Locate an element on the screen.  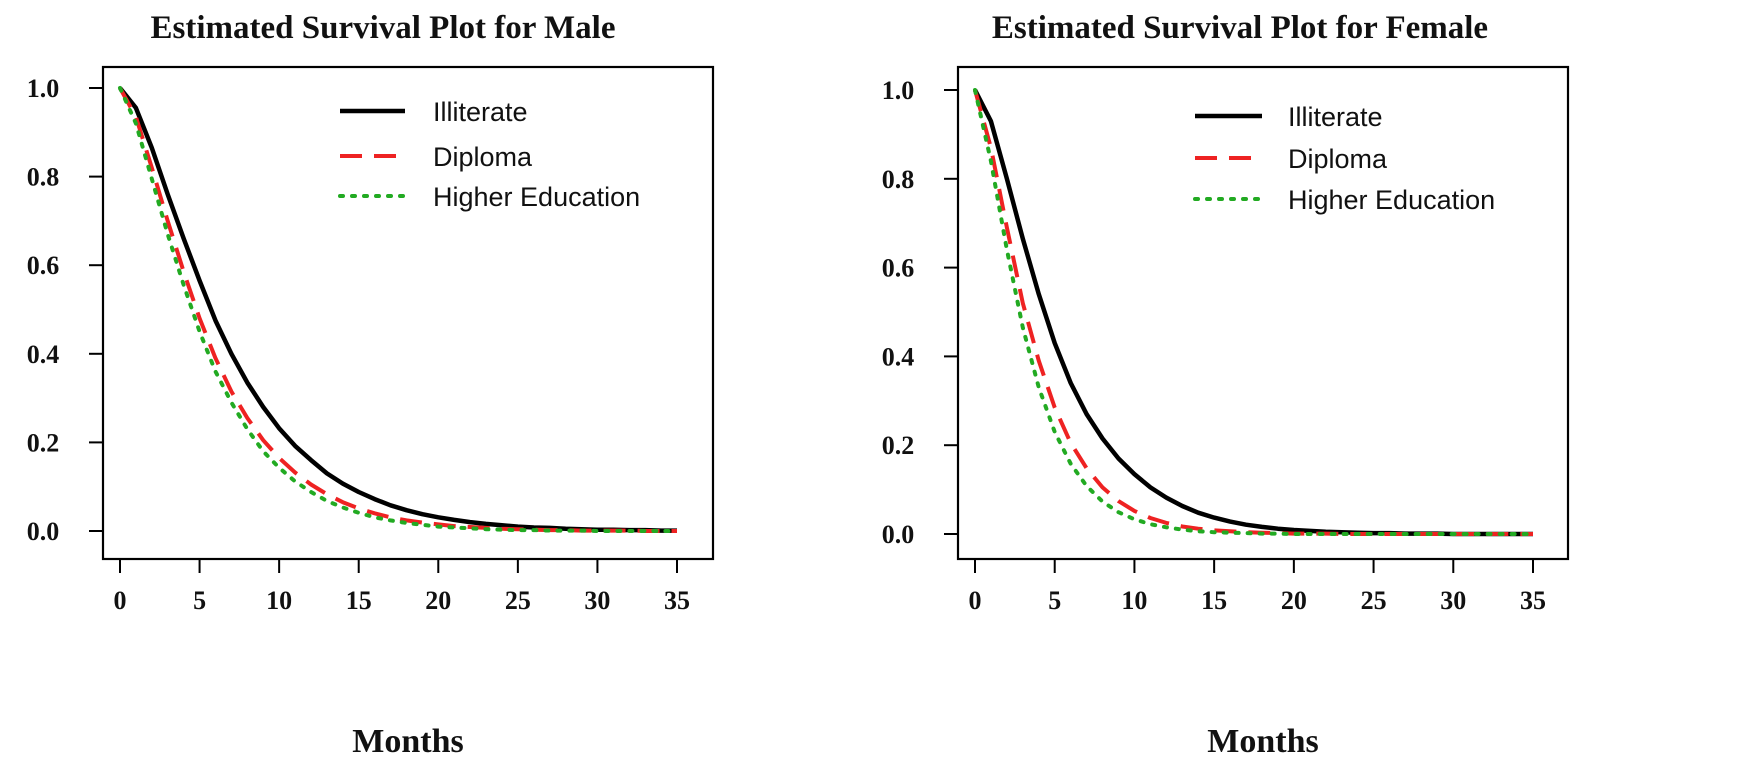
chart-title: Estimated Survival Plot for Male is located at coordinates (383, 28).